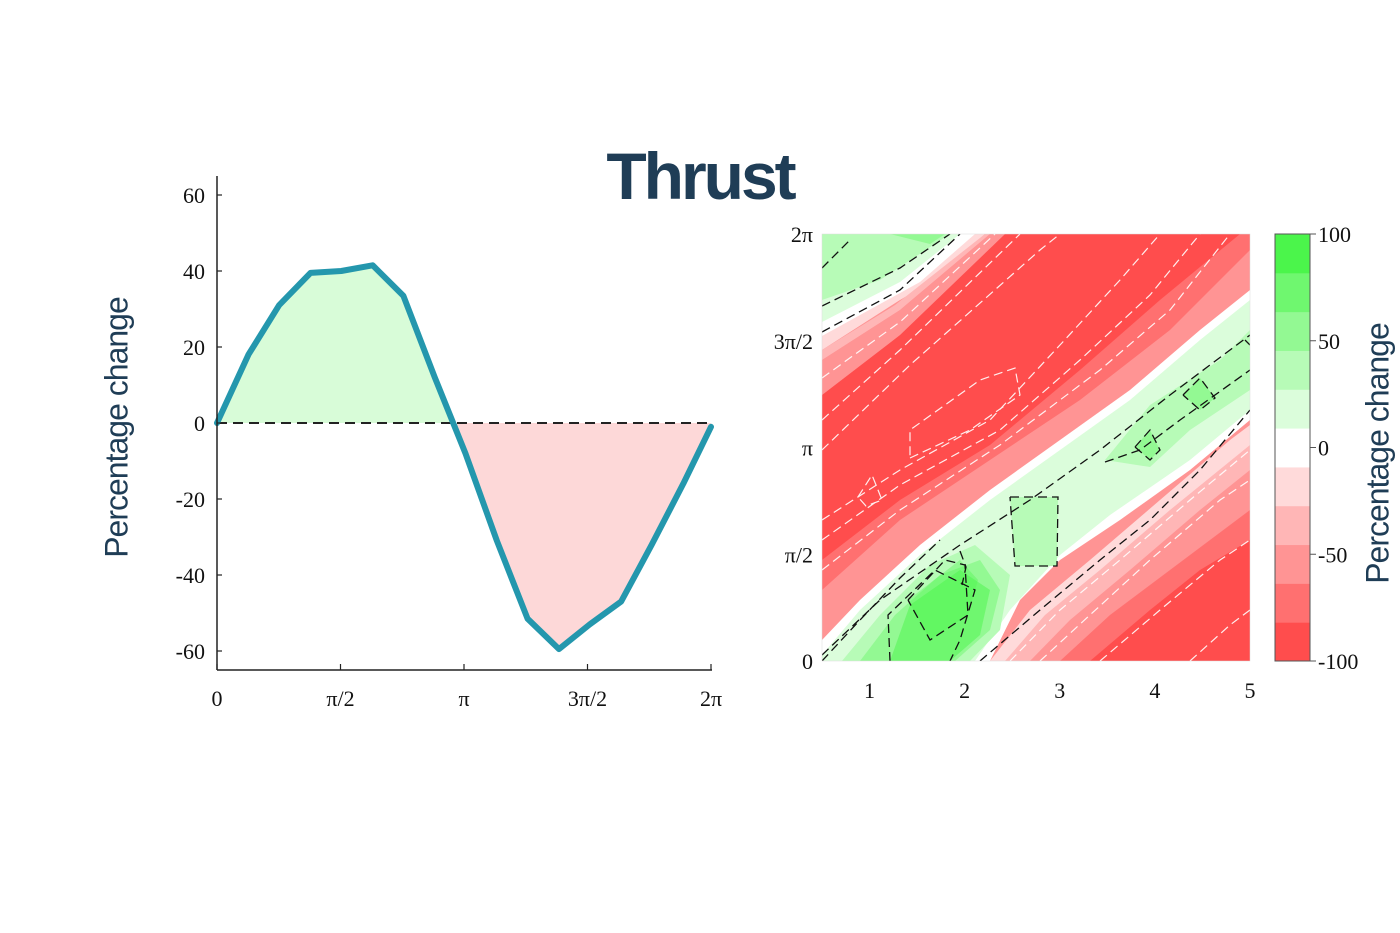 This screenshot has width=1400, height=933. What do you see at coordinates (340, 698) in the screenshot?
I see `x-tick-label: π/2` at bounding box center [340, 698].